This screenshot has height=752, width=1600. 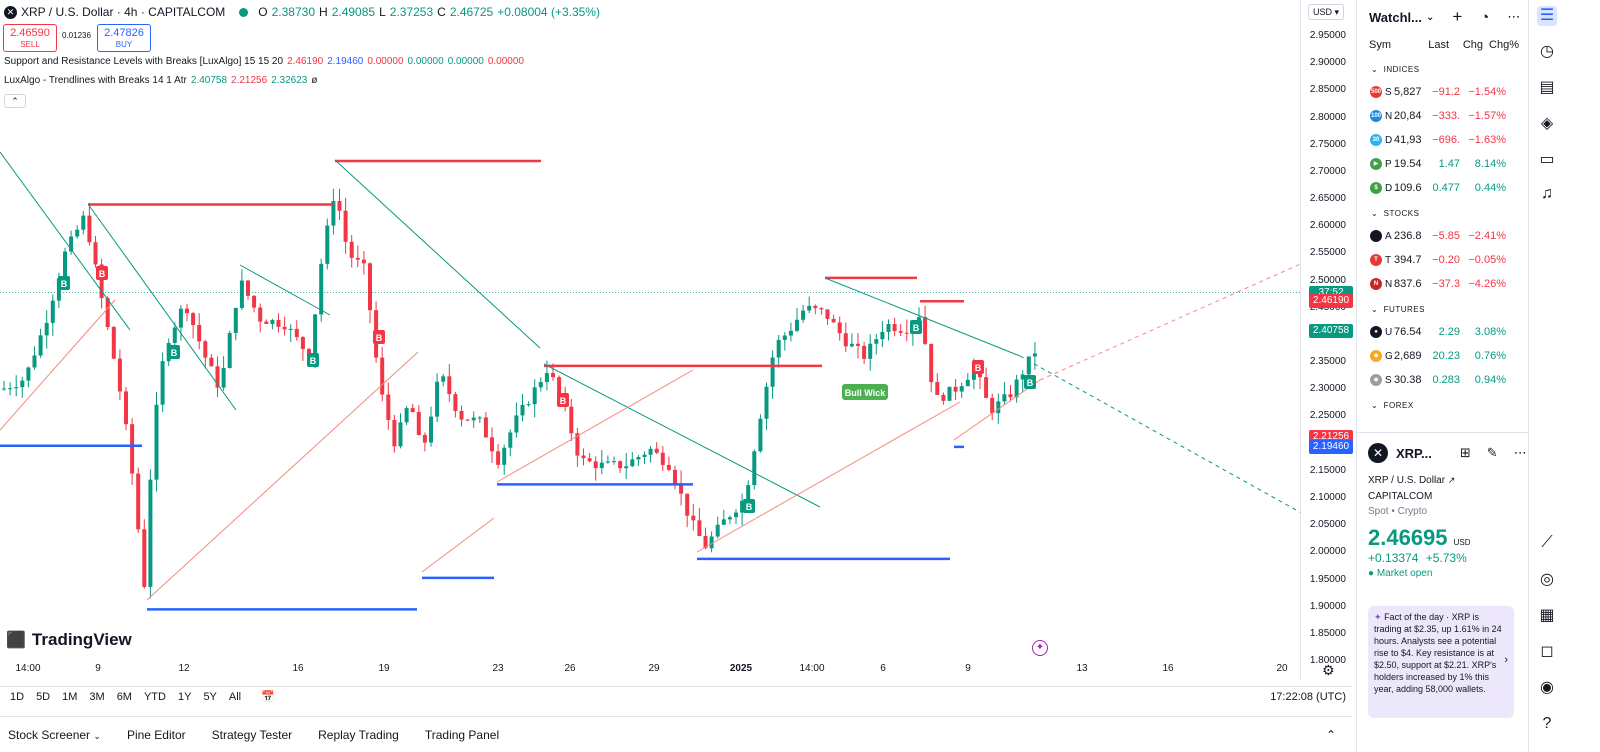 What do you see at coordinates (1398, 511) in the screenshot?
I see `details-category: Spot • Crypto` at bounding box center [1398, 511].